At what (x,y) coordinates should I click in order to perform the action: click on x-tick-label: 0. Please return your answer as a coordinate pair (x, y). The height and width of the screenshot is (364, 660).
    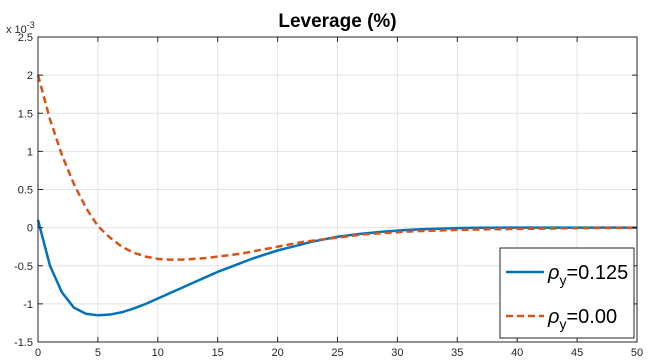
    Looking at the image, I should click on (38, 353).